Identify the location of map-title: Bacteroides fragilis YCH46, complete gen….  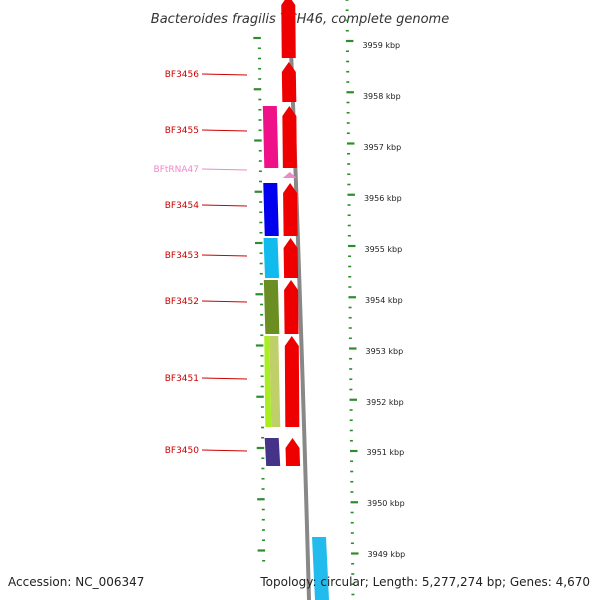
(300, 19).